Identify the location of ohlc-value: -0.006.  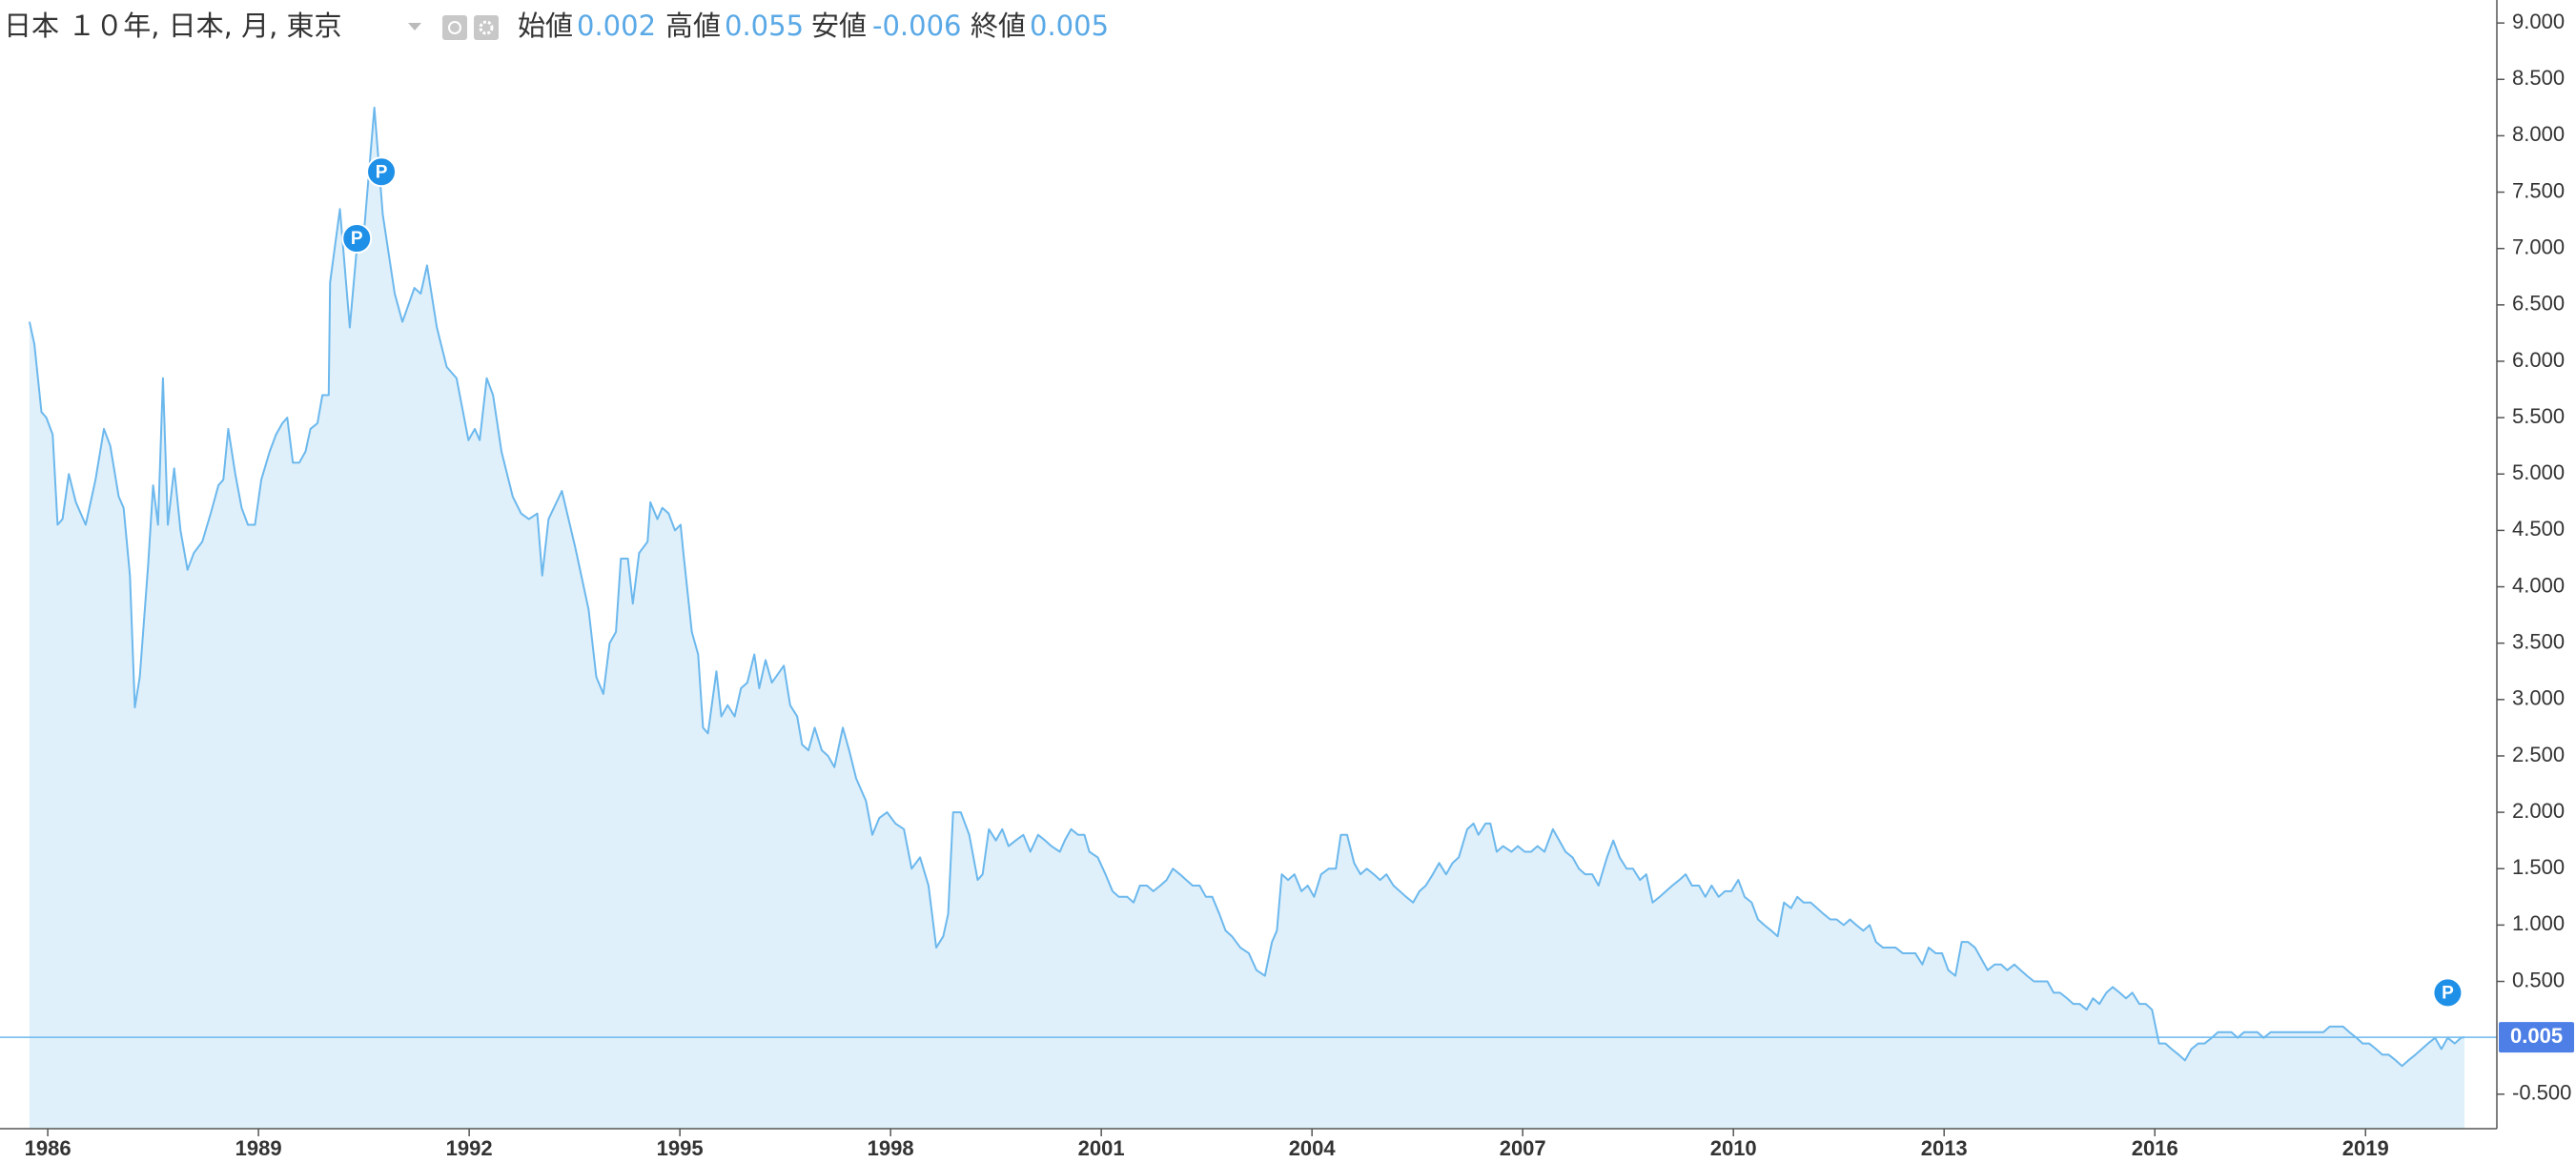
(917, 26).